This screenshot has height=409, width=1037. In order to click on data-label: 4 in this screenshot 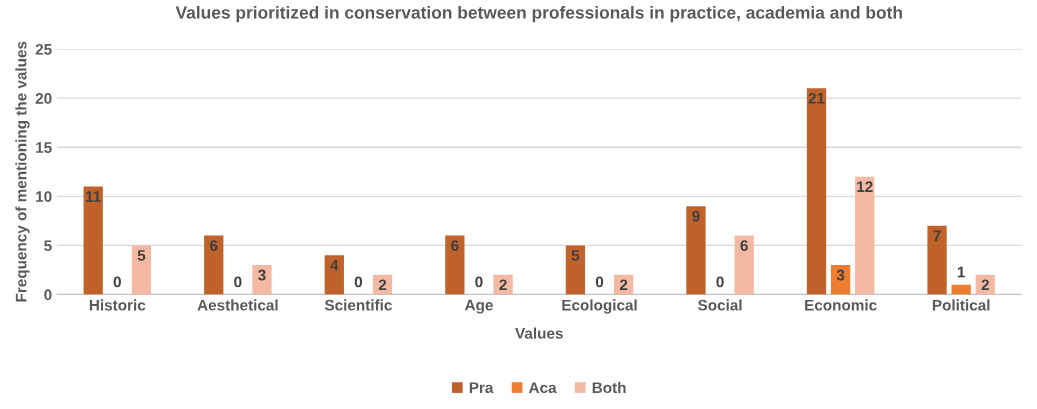, I will do `click(334, 265)`.